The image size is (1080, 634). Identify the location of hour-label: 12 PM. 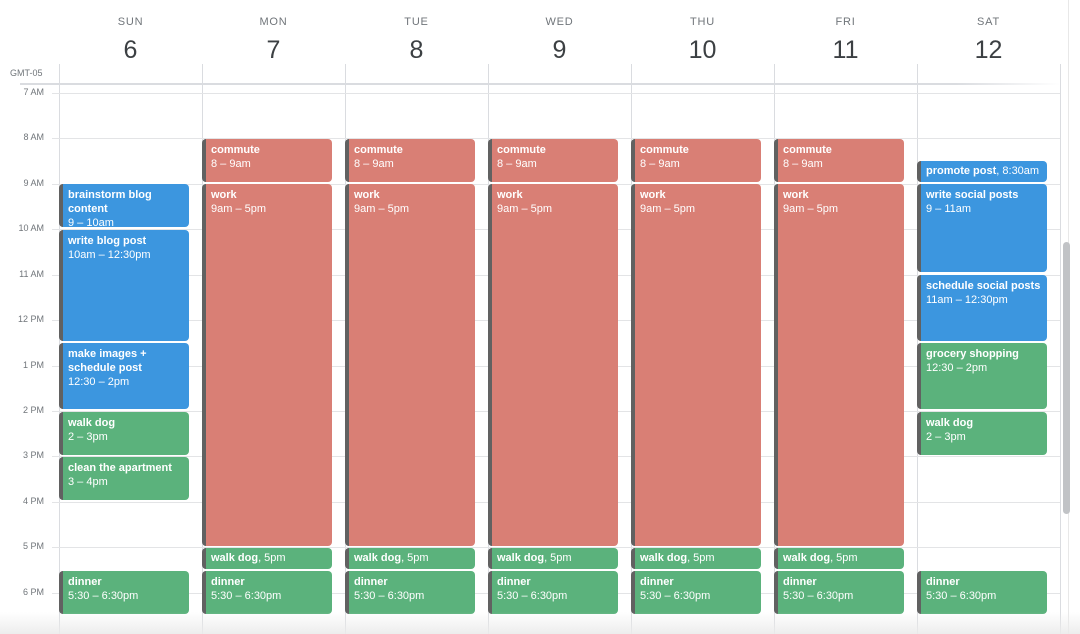
(30, 319).